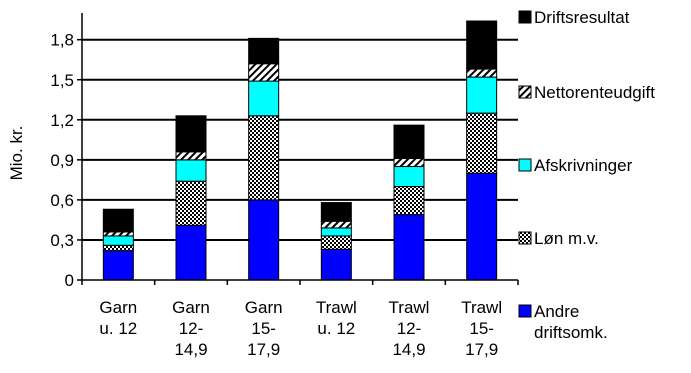  I want to click on y-tick-label: 1,2, so click(62, 120).